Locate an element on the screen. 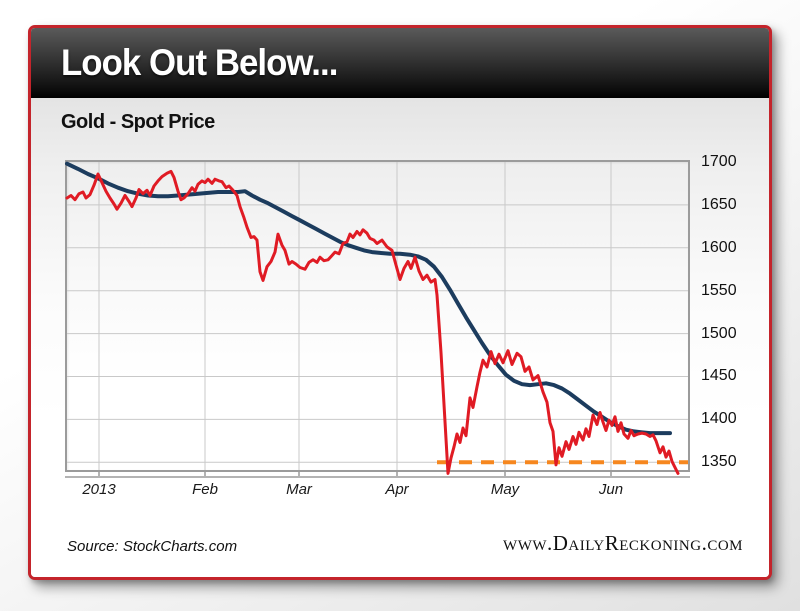 The height and width of the screenshot is (611, 800). y-tick-label: 1500 is located at coordinates (719, 333).